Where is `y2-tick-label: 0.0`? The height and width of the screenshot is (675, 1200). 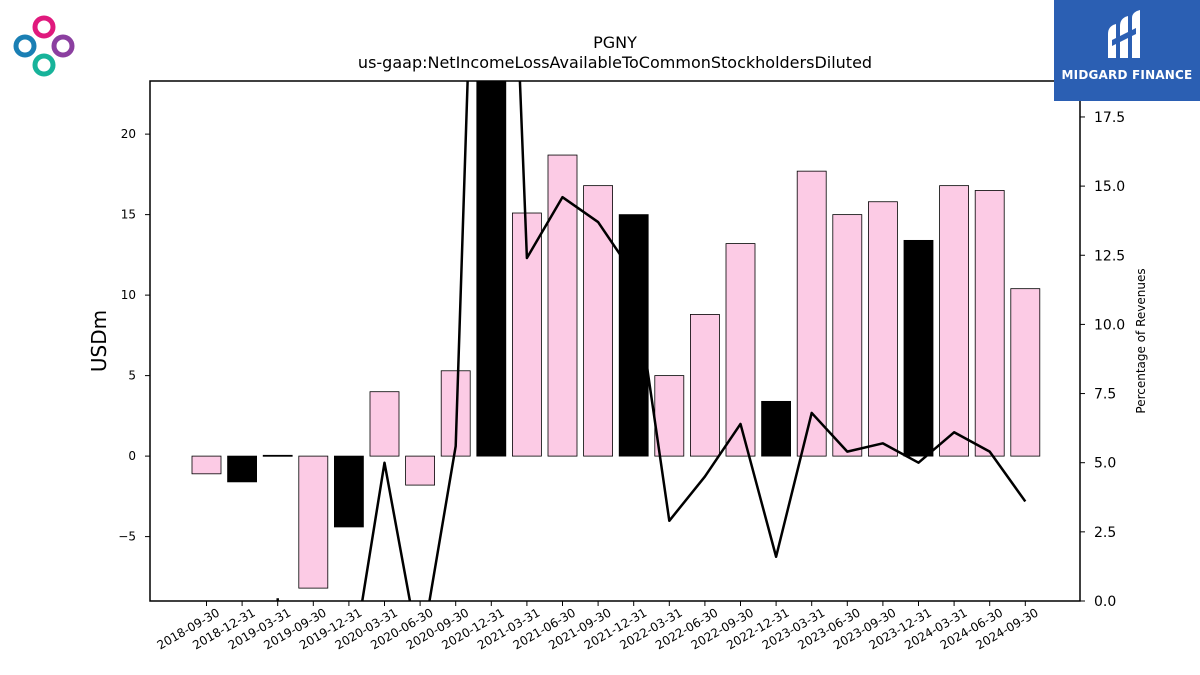 y2-tick-label: 0.0 is located at coordinates (1105, 602).